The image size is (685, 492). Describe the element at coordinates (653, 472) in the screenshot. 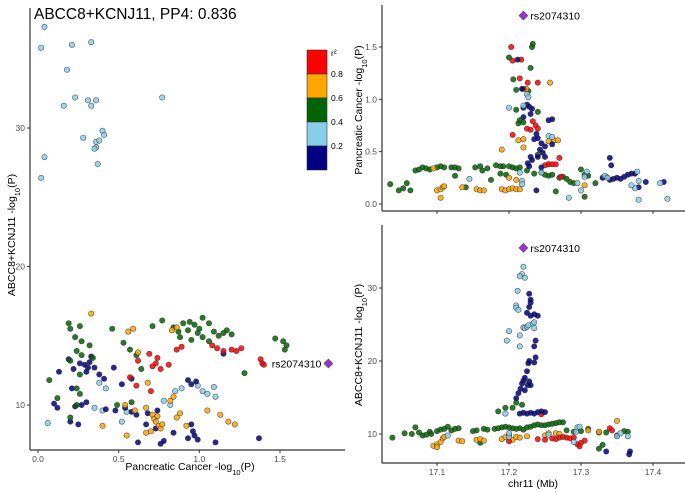

I see `x-tick-label: 17.4` at that location.